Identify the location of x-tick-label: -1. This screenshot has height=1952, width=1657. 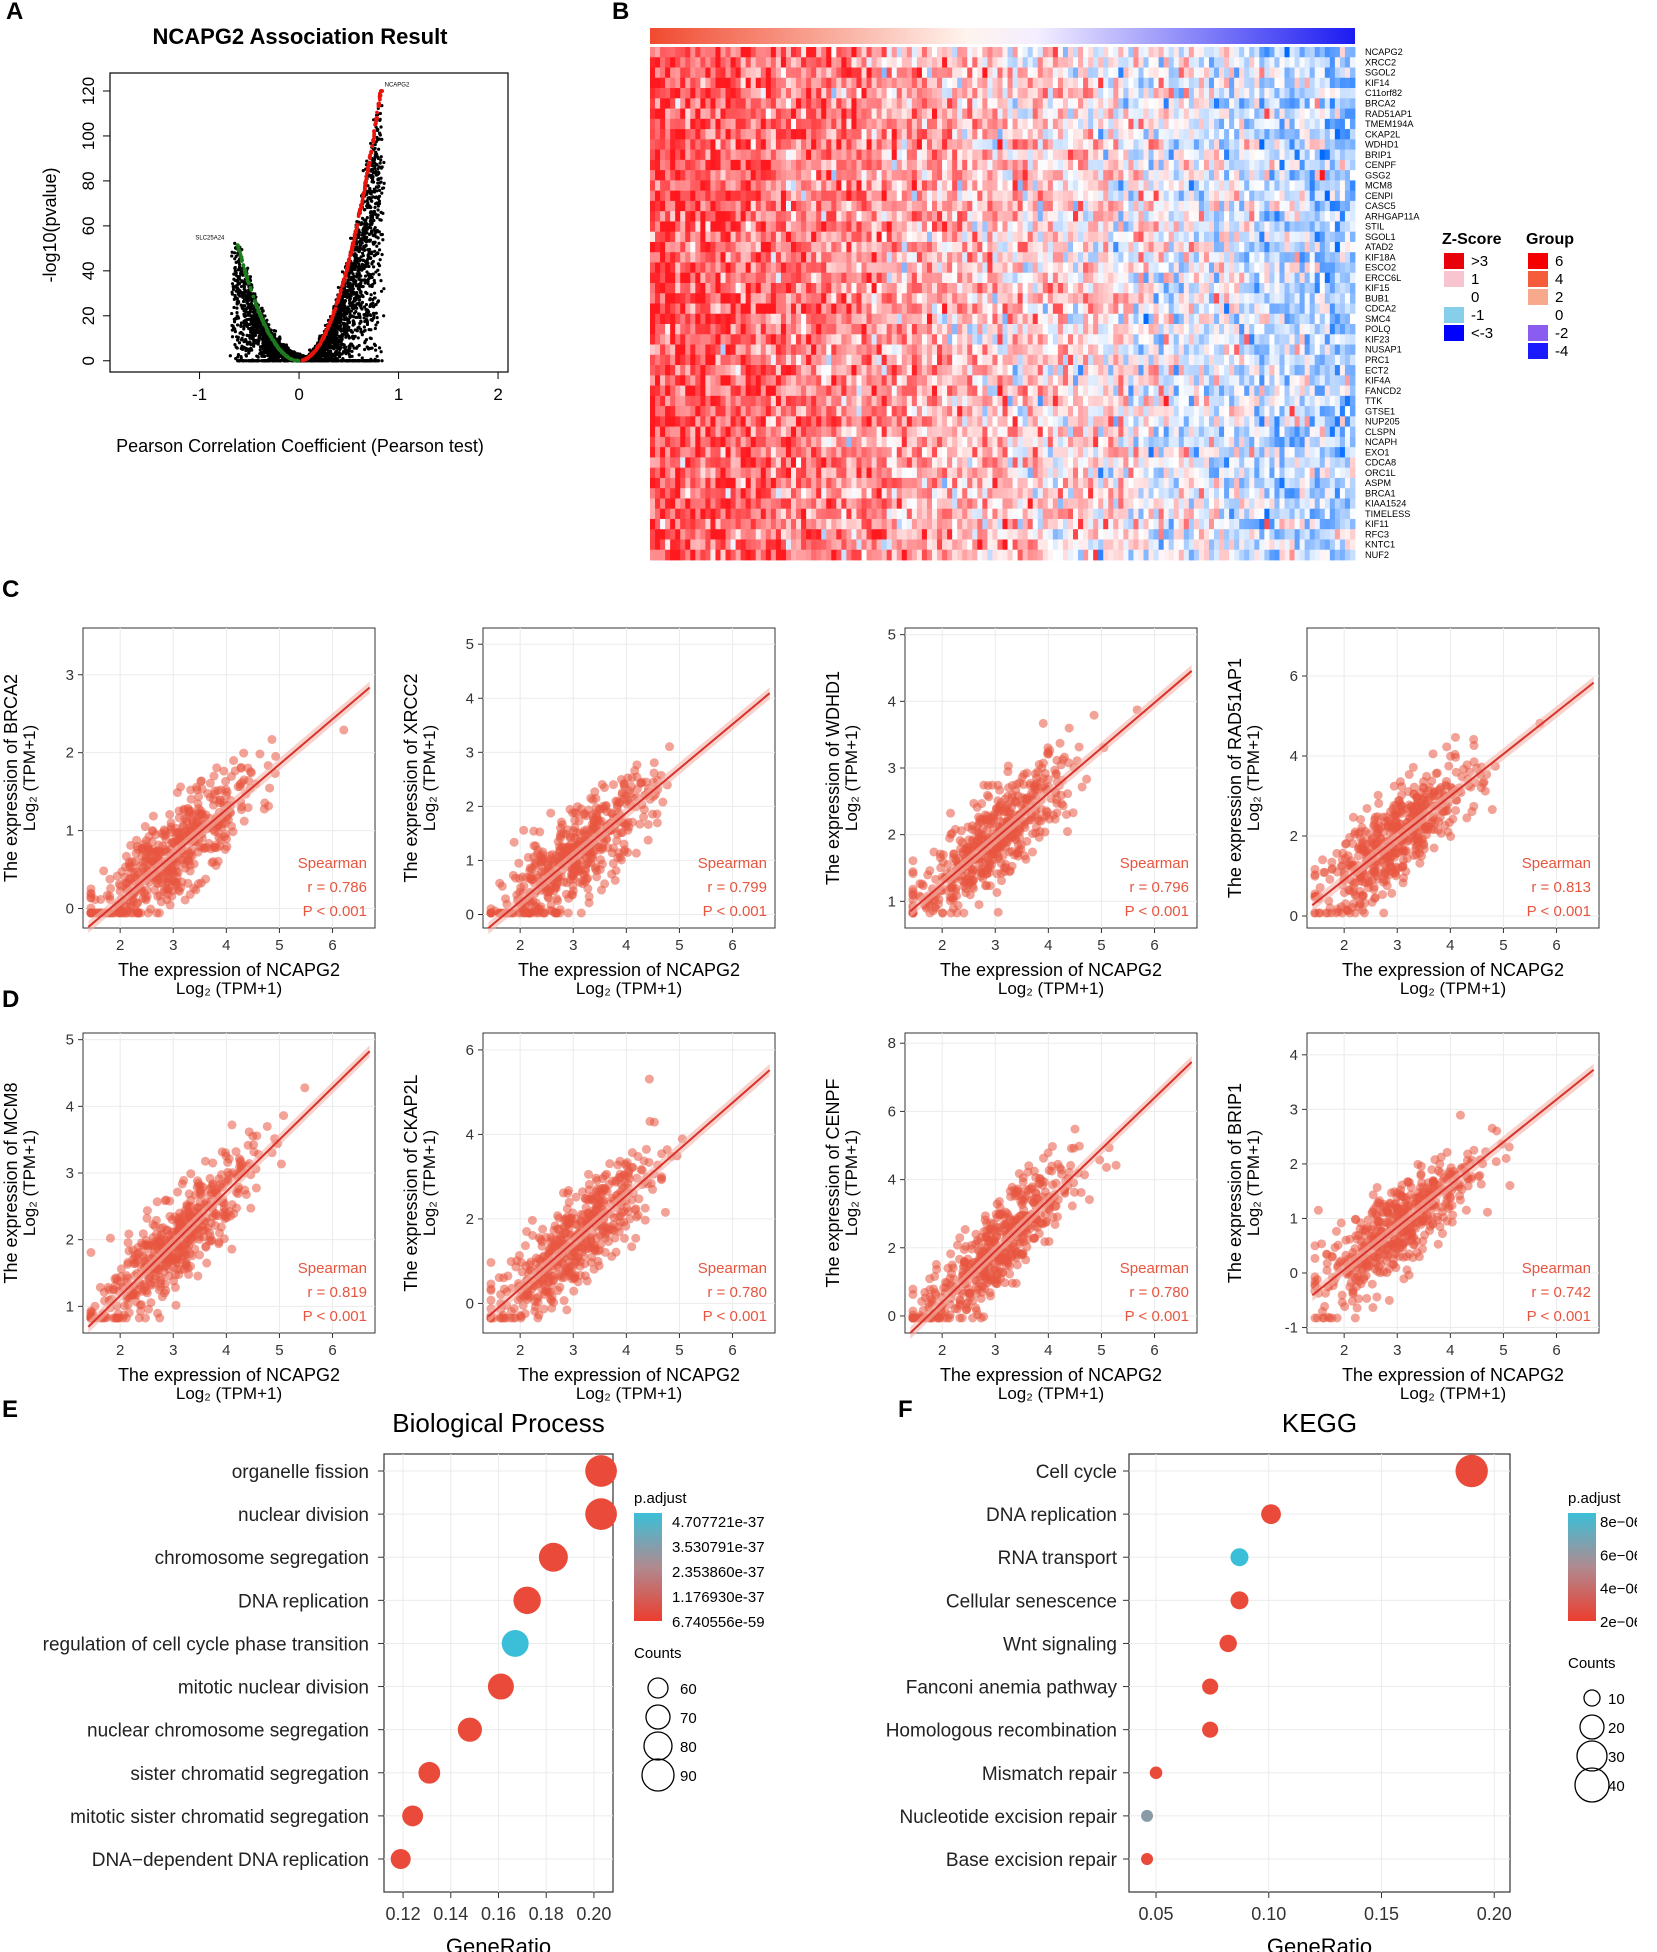
(199, 394).